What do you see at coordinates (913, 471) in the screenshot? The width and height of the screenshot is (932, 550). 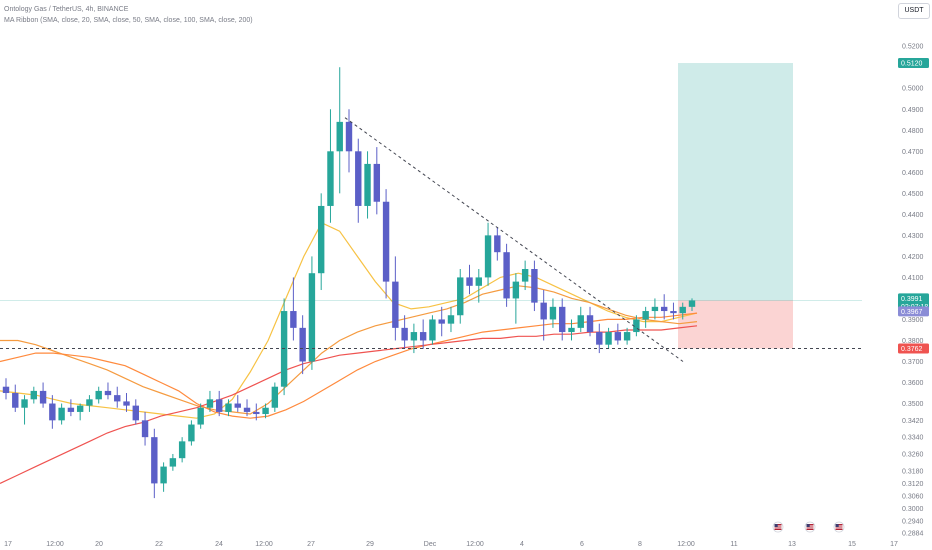 I see `y-tick-label: 0.3180` at bounding box center [913, 471].